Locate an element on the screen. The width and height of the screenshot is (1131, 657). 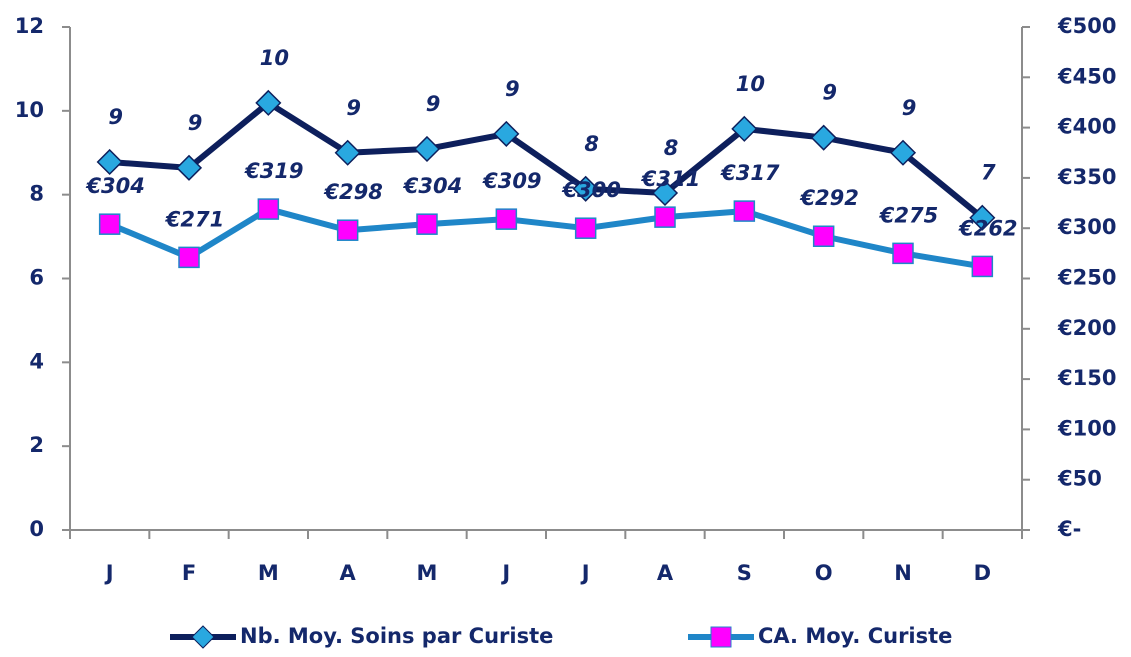
y2-tick-label: €200 is located at coordinates (1086, 328).